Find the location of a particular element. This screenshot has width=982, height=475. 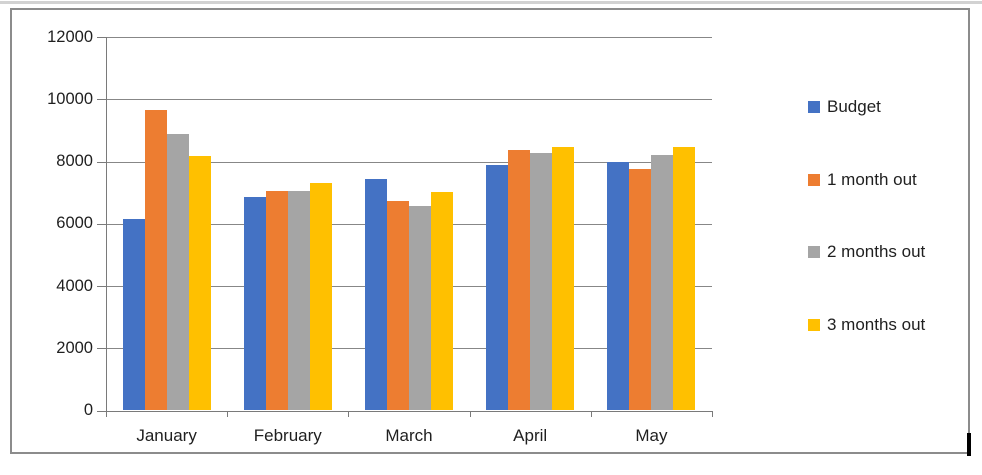

bar-budget-may is located at coordinates (618, 286).